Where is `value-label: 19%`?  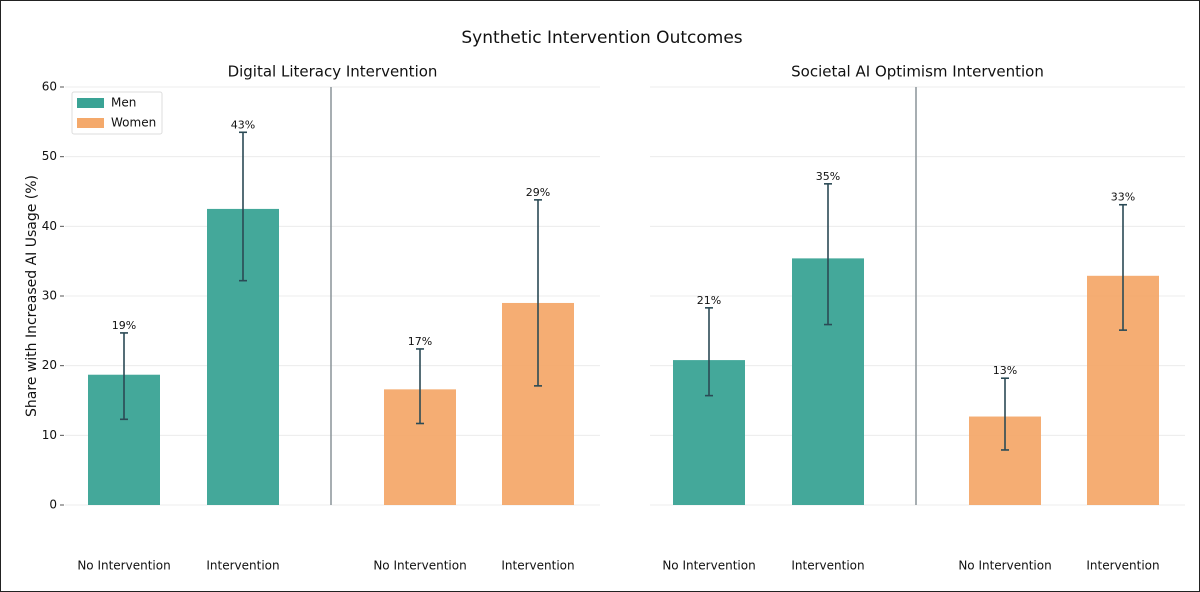 value-label: 19% is located at coordinates (124, 325).